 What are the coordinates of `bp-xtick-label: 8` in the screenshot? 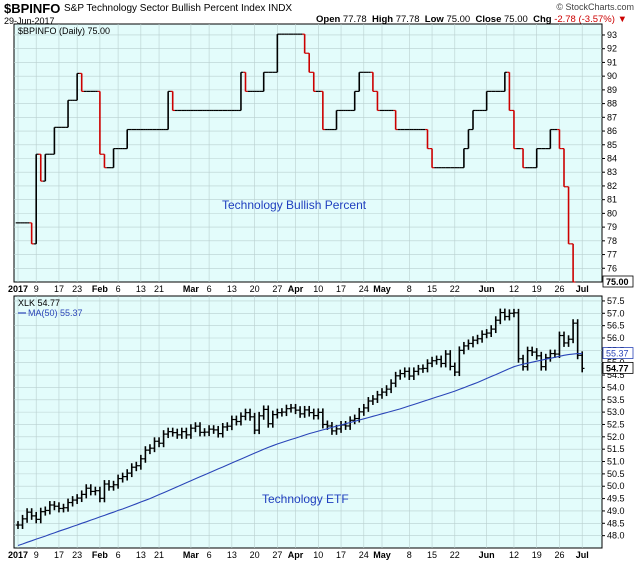 It's located at (409, 289).